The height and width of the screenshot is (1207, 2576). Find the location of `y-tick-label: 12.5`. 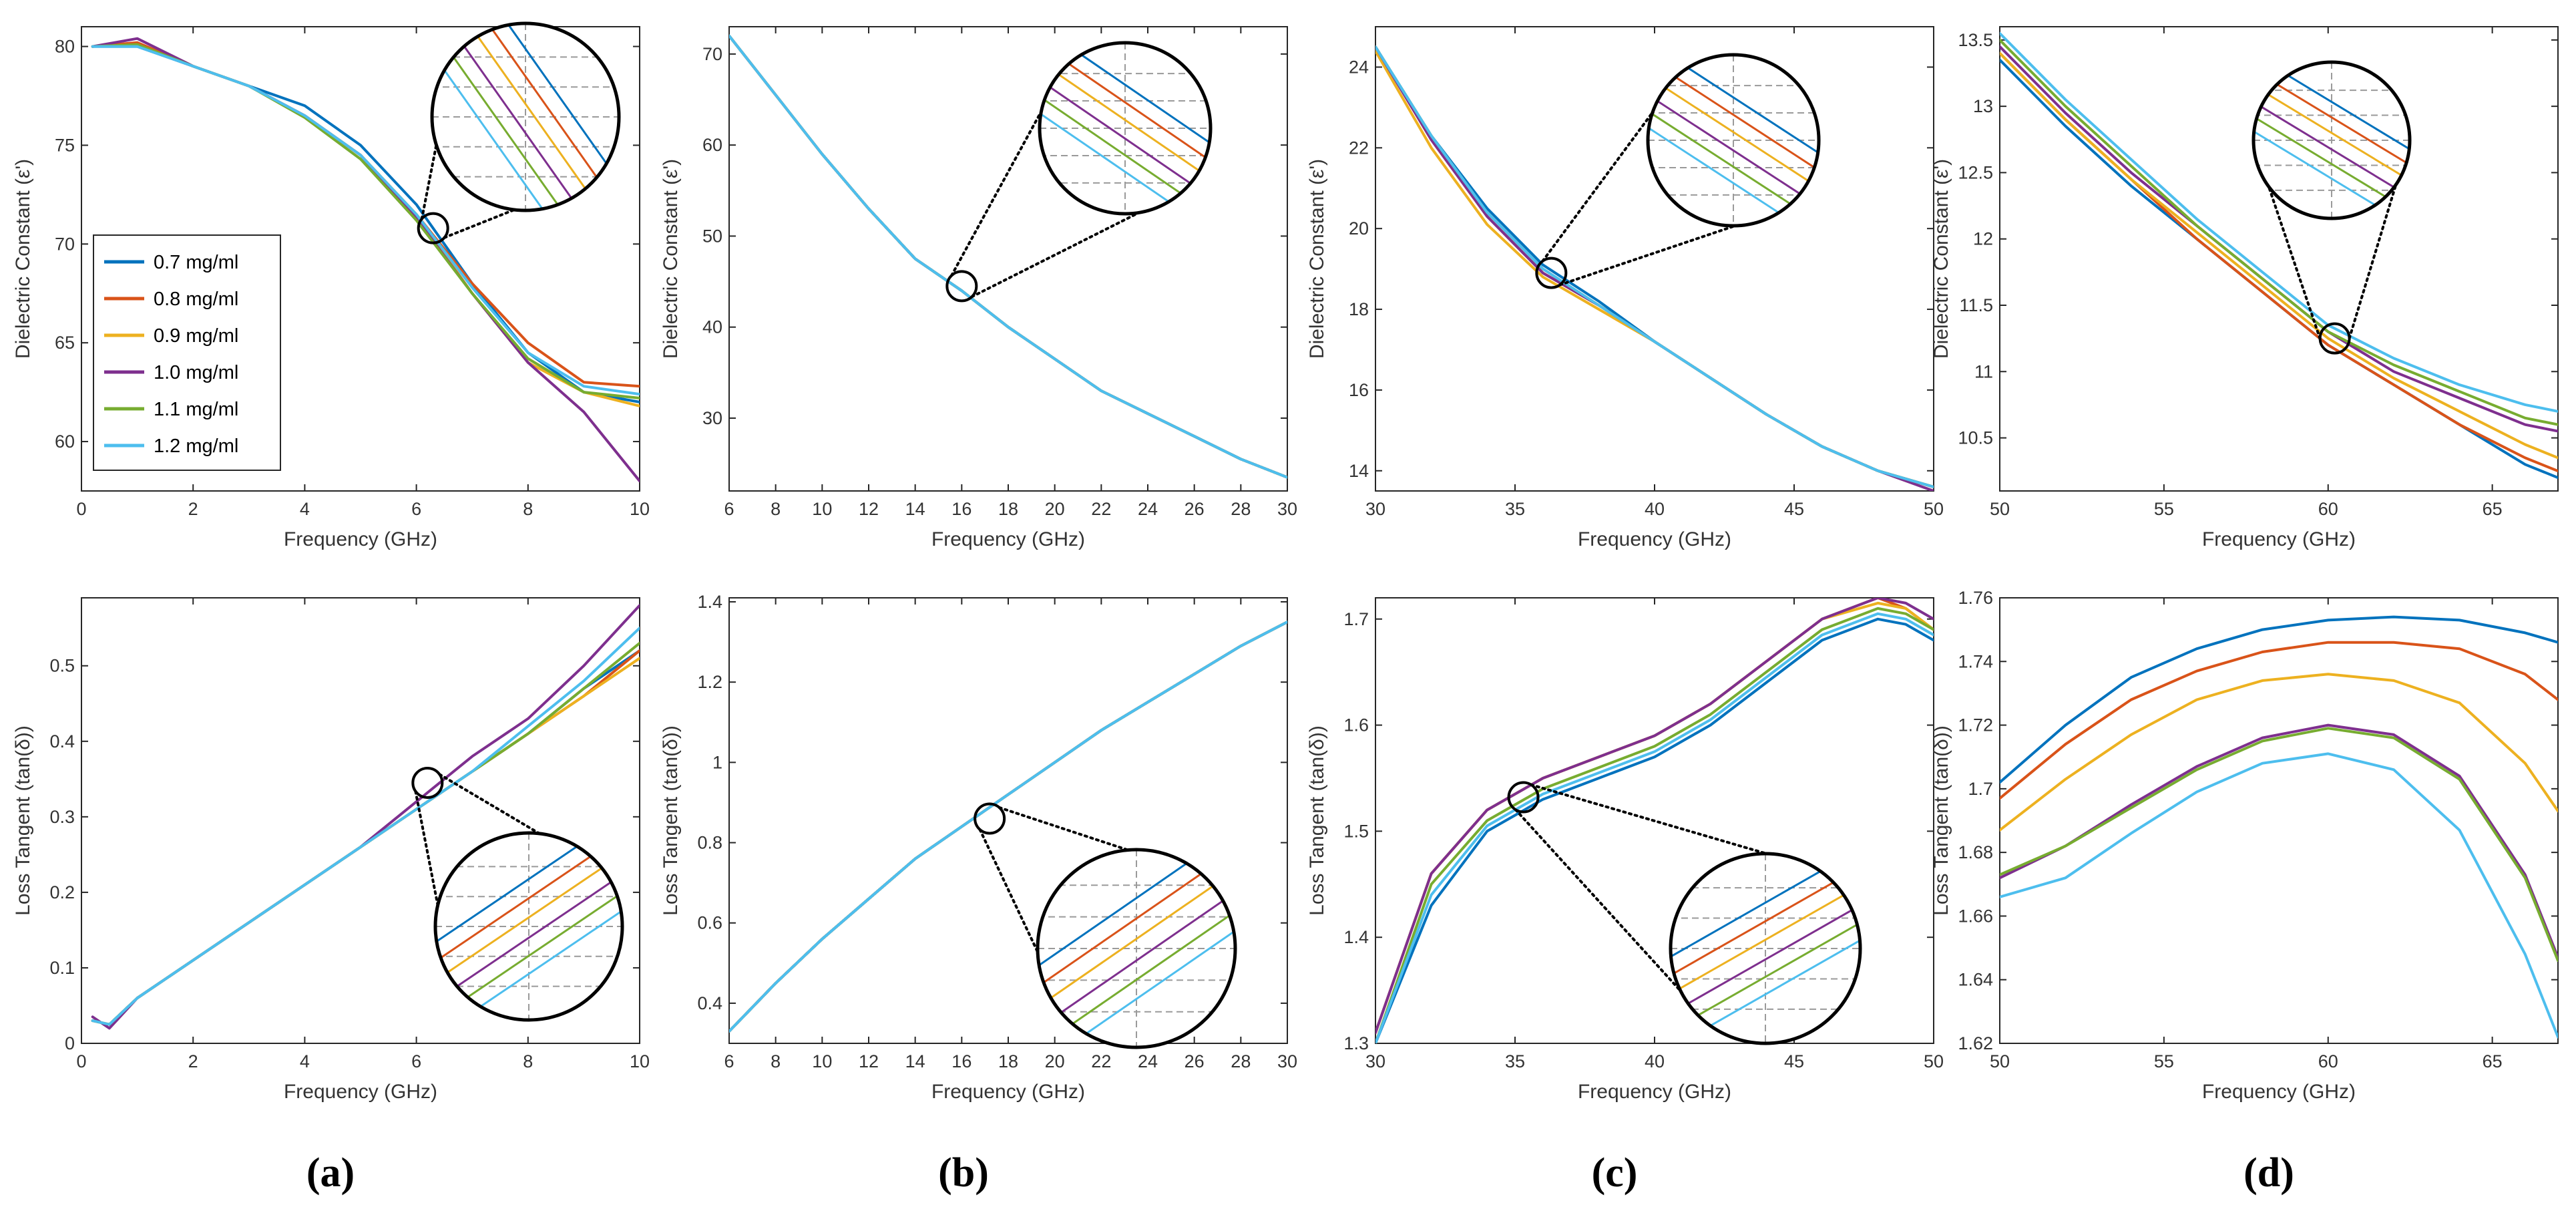

y-tick-label: 12.5 is located at coordinates (1975, 172).